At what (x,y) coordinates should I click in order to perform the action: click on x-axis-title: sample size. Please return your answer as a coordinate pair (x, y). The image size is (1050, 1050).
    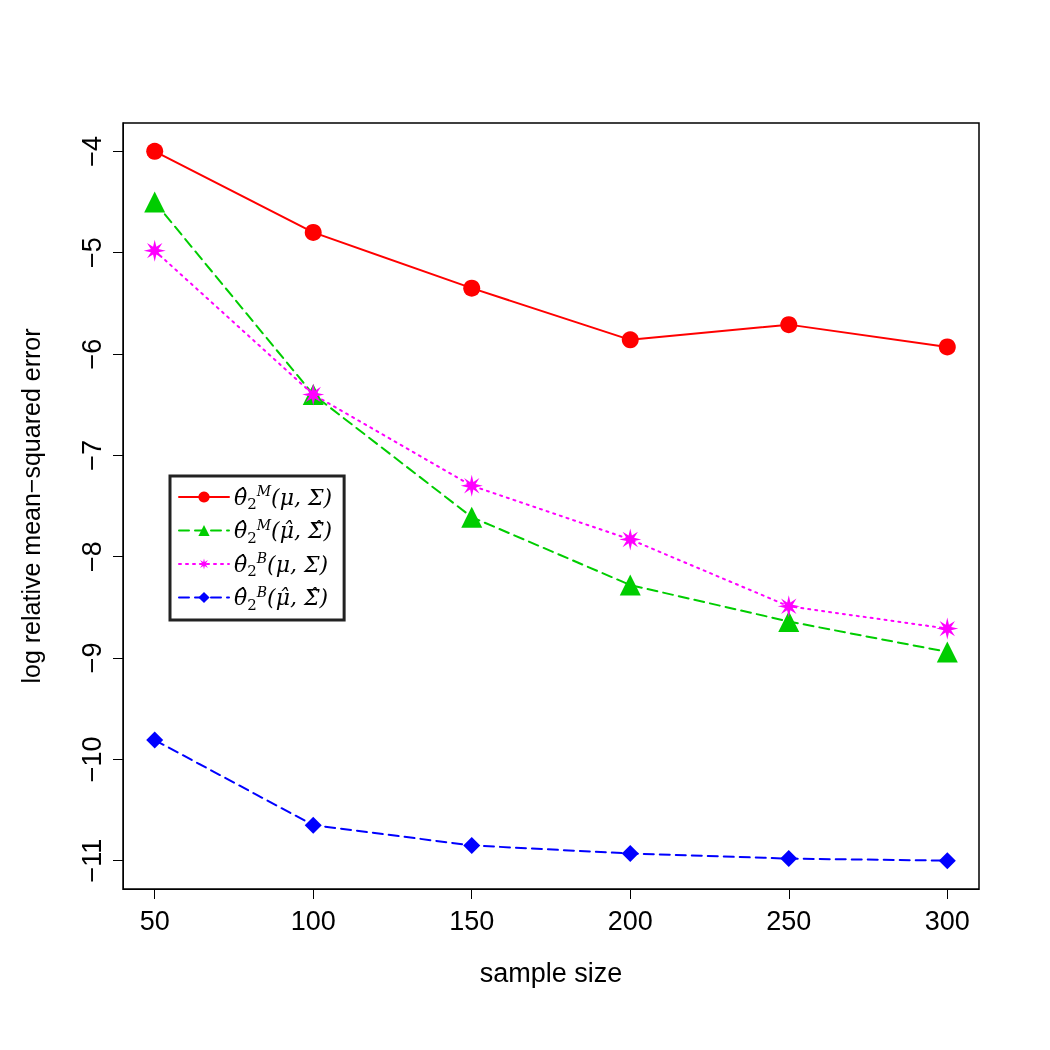
    Looking at the image, I should click on (551, 972).